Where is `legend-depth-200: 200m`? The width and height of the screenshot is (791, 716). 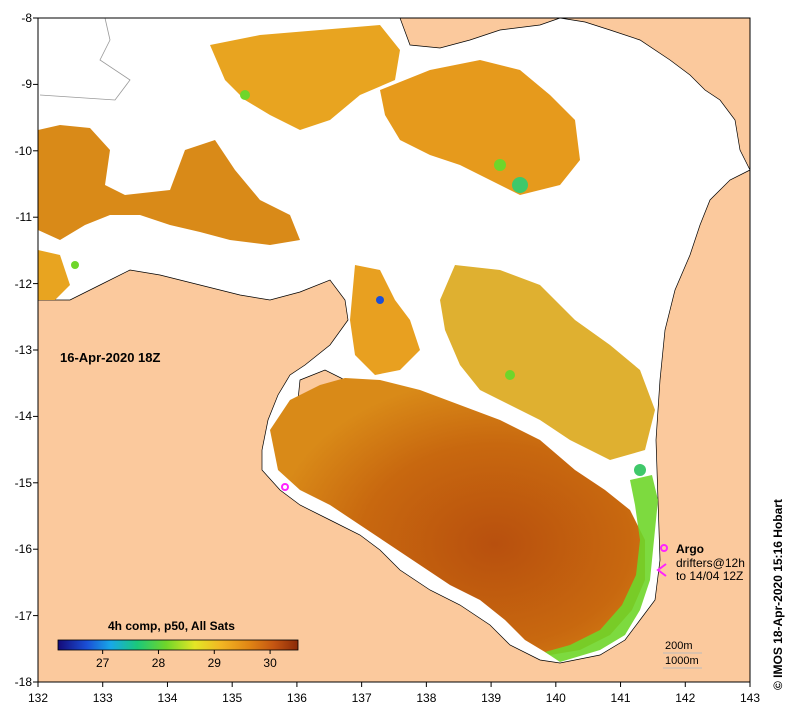
legend-depth-200: 200m is located at coordinates (679, 646).